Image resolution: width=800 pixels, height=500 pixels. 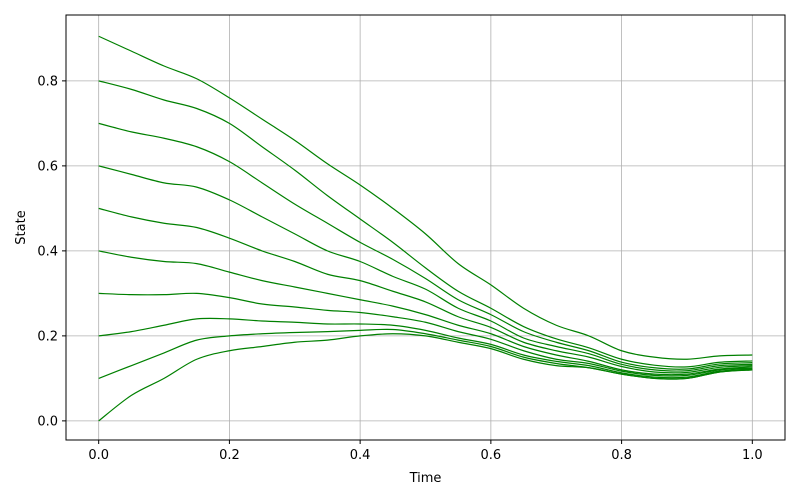 What do you see at coordinates (47, 336) in the screenshot?
I see `y-tick-label: 0.2` at bounding box center [47, 336].